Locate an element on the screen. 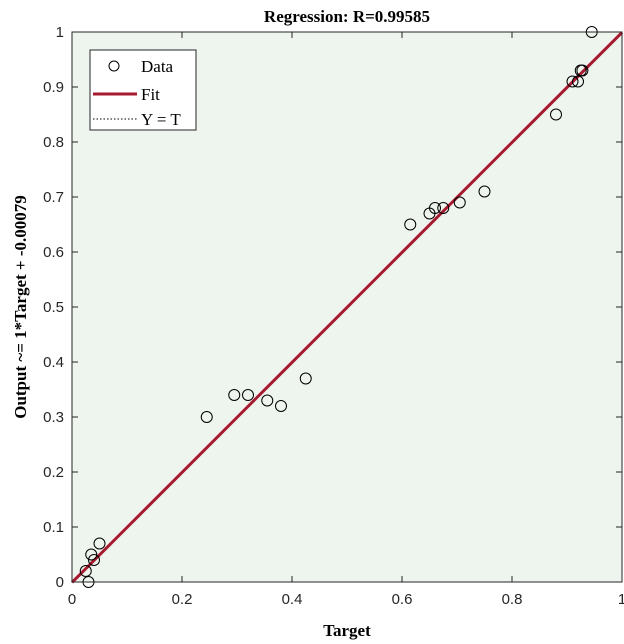 This screenshot has height=644, width=624. legend: Data Fit Y = T is located at coordinates (143, 90).